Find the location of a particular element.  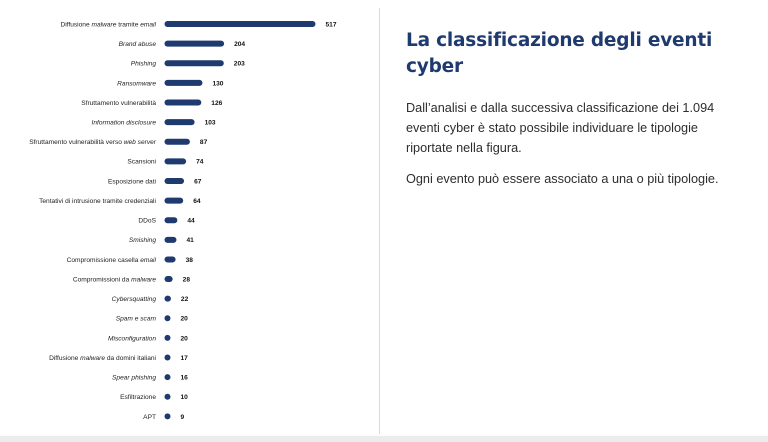

value-label: 103 is located at coordinates (210, 123).